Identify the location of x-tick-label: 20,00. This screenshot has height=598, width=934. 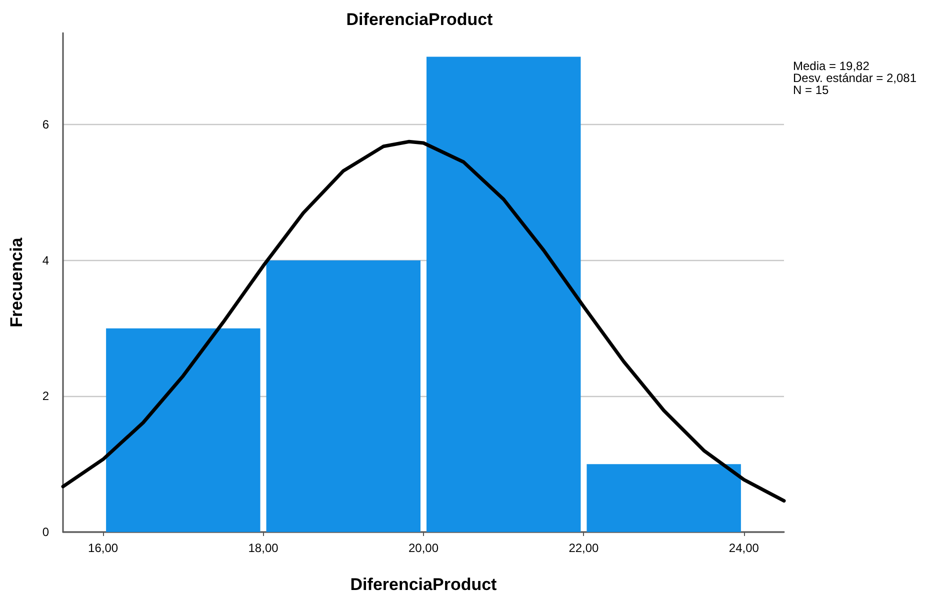
(423, 548).